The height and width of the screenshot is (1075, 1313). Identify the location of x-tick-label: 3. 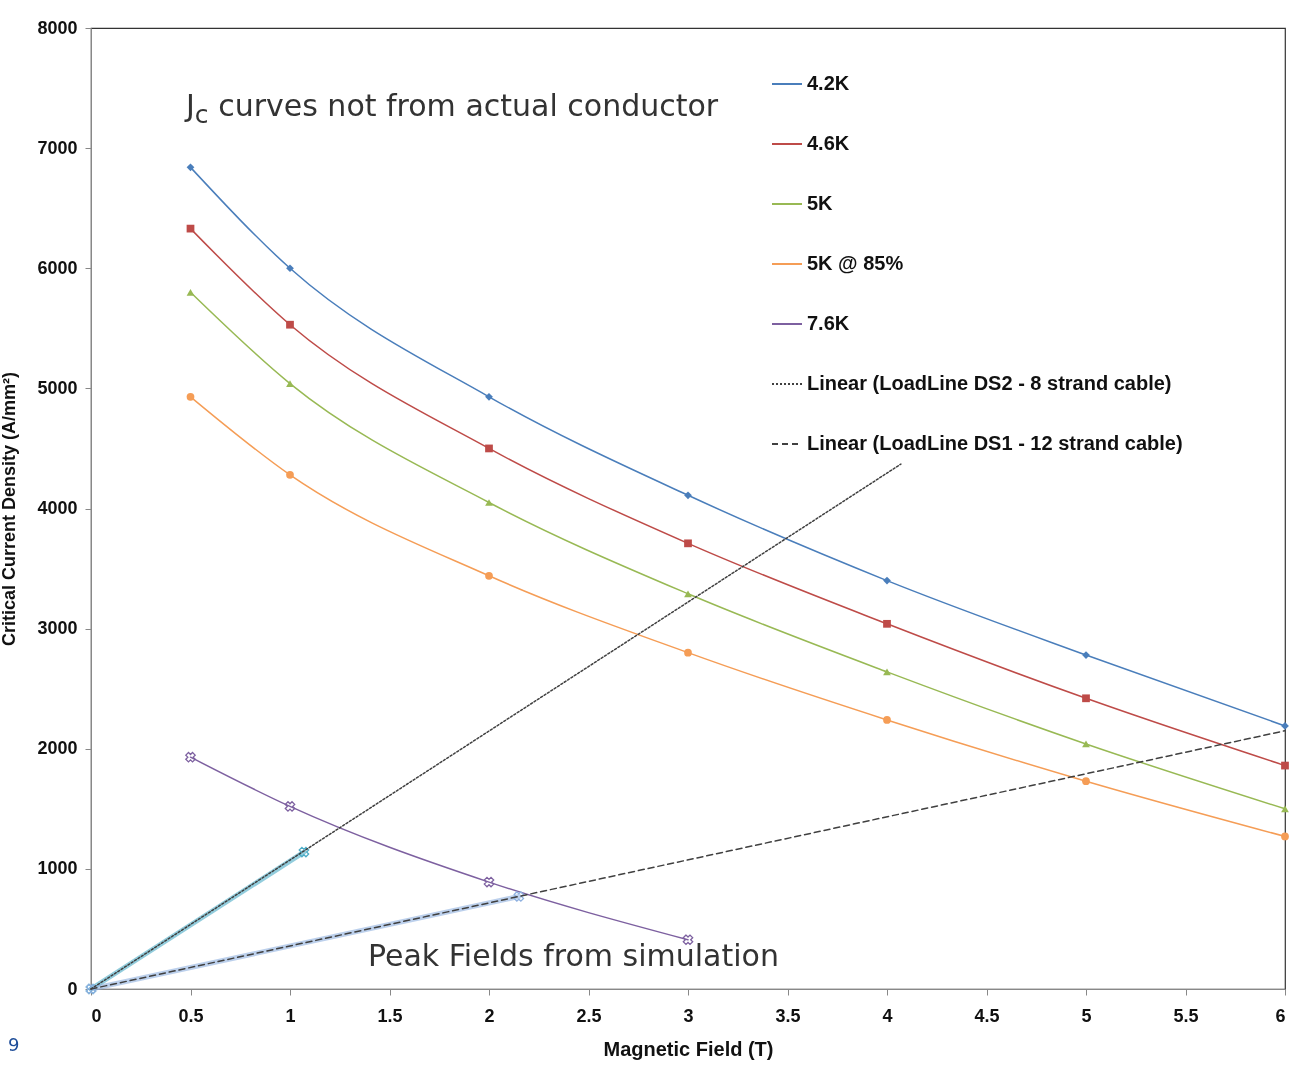
(688, 1015).